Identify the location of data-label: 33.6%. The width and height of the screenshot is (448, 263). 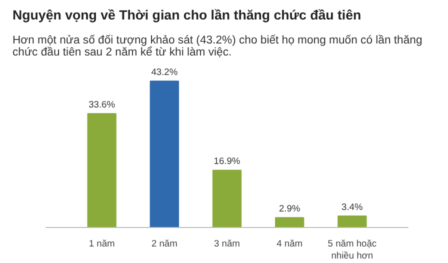
(102, 105).